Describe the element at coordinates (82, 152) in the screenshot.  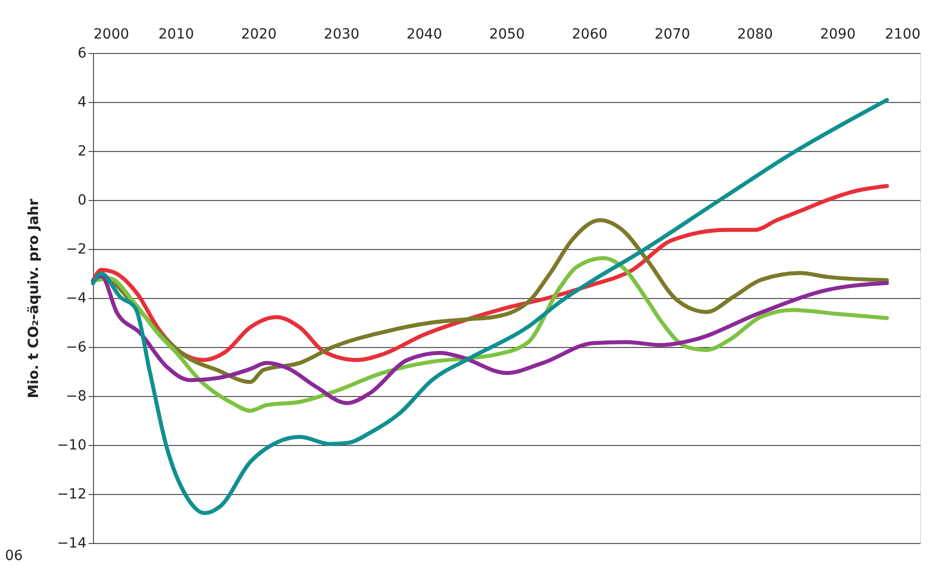
I see `y-tick-label: 2` at that location.